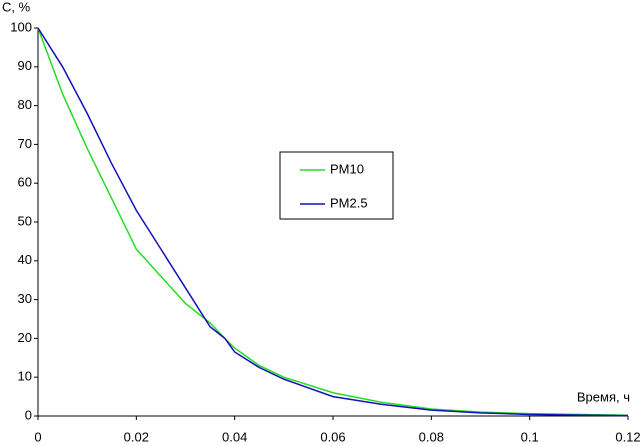  What do you see at coordinates (25, 337) in the screenshot?
I see `y-tick-label: 20` at bounding box center [25, 337].